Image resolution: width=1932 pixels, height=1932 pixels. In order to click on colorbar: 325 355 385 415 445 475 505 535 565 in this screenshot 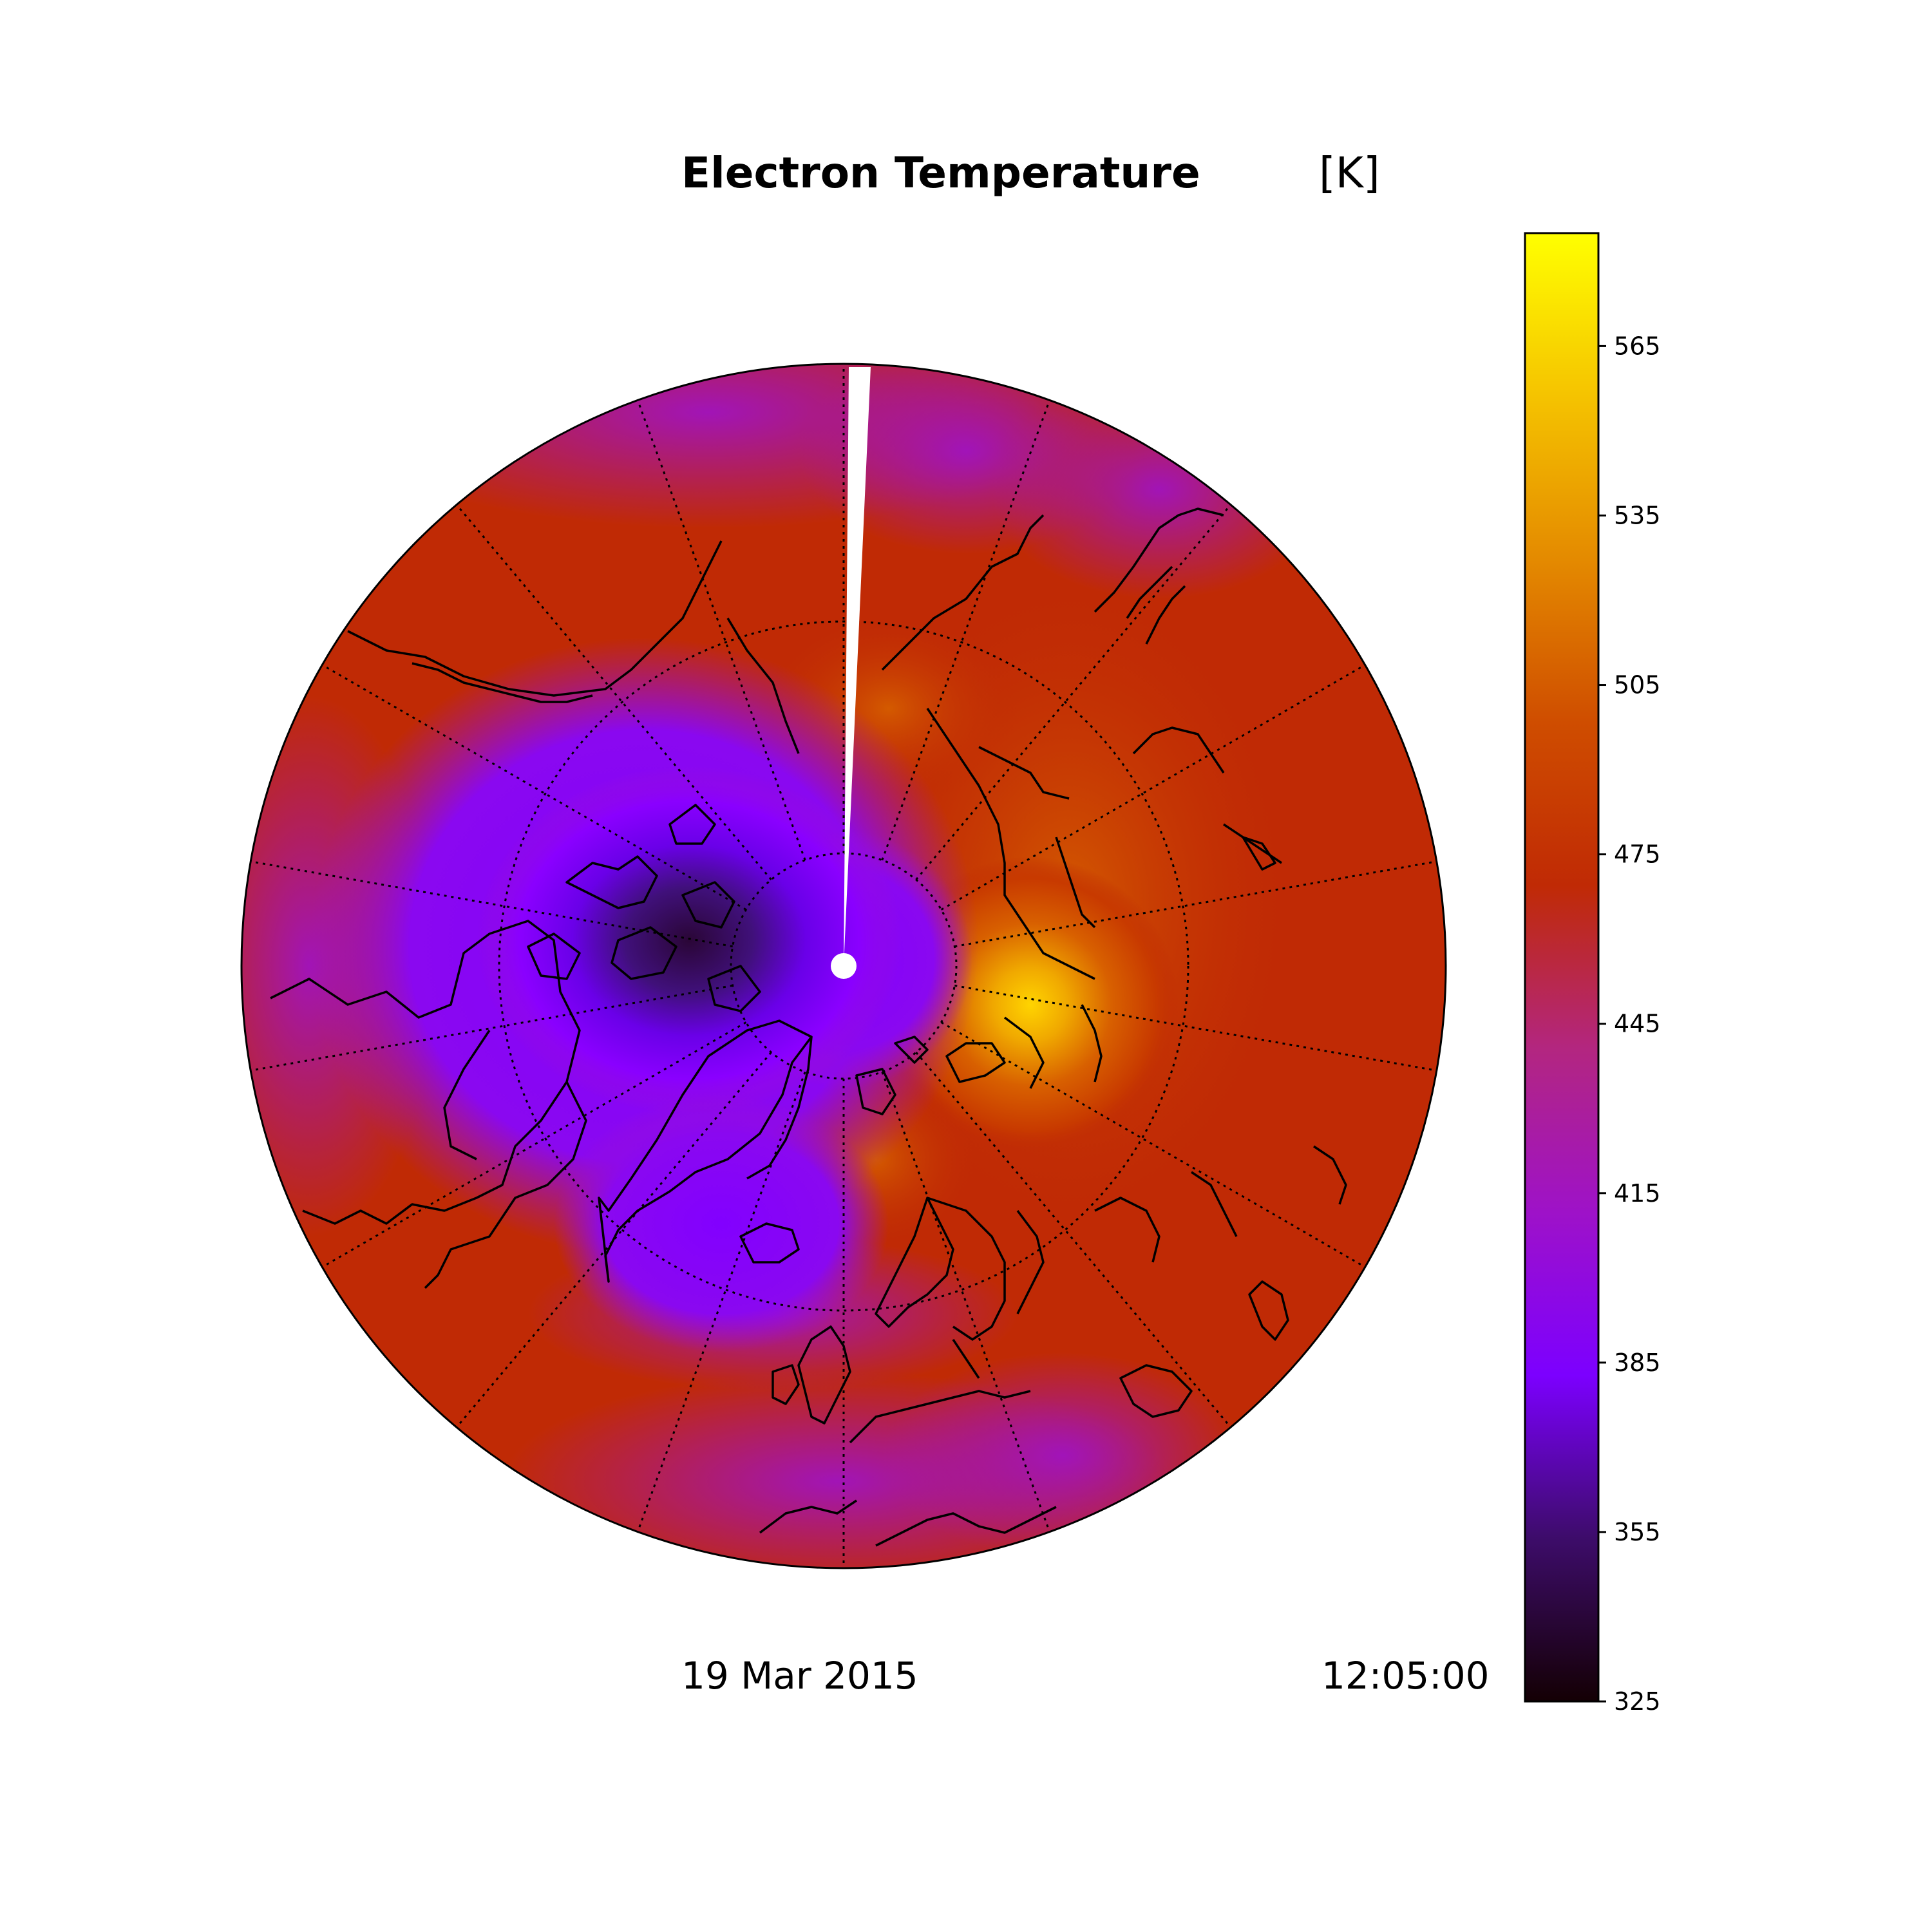, I will do `click(1593, 974)`.